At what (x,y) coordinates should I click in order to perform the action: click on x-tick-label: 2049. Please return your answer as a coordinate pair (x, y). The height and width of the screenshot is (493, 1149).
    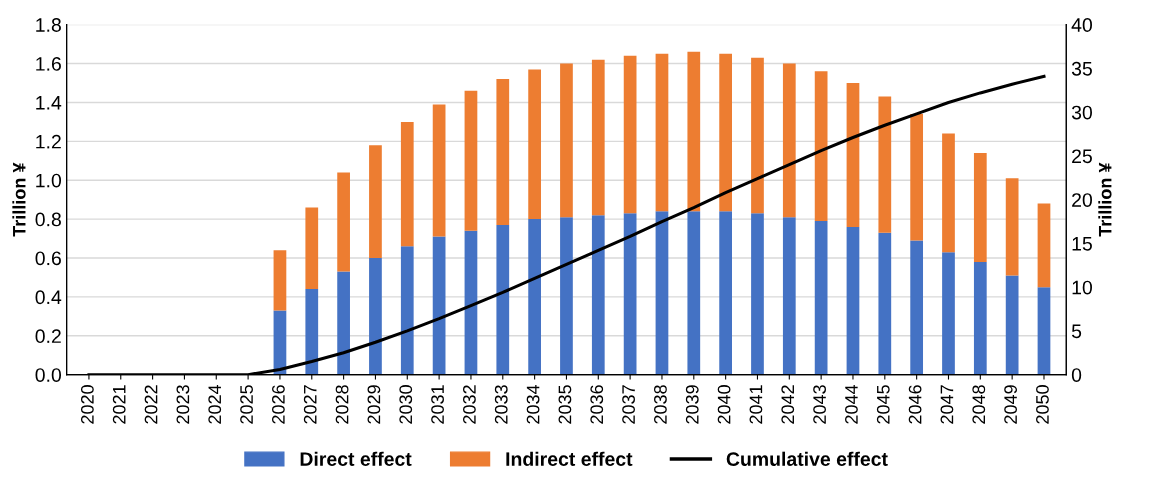
    Looking at the image, I should click on (1010, 404).